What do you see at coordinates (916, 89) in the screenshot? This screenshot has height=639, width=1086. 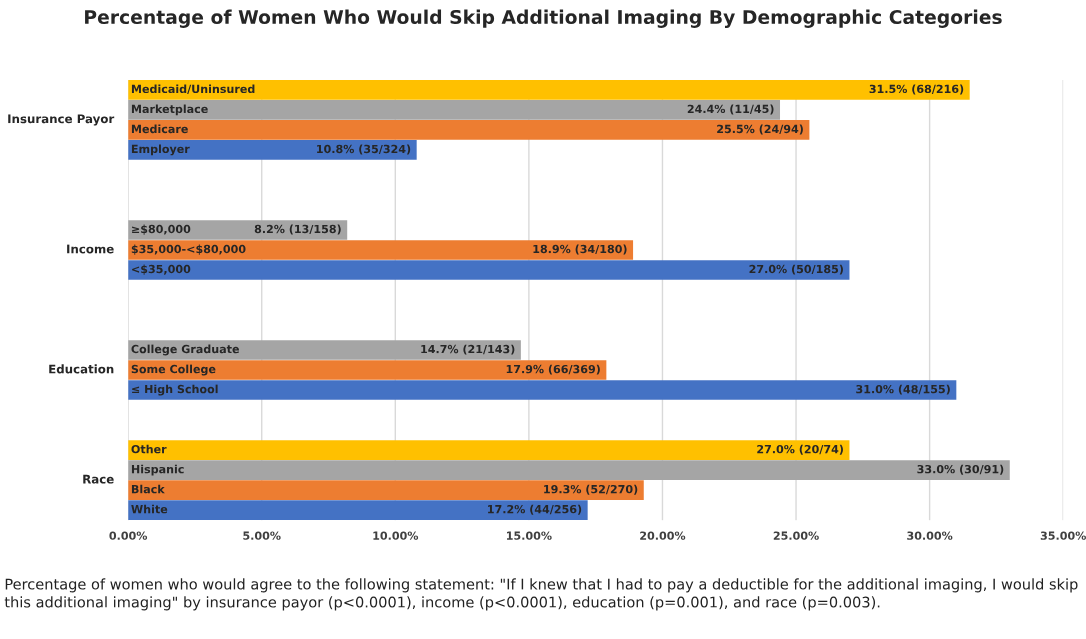 I see `data-label: 31.5% (68/216)` at bounding box center [916, 89].